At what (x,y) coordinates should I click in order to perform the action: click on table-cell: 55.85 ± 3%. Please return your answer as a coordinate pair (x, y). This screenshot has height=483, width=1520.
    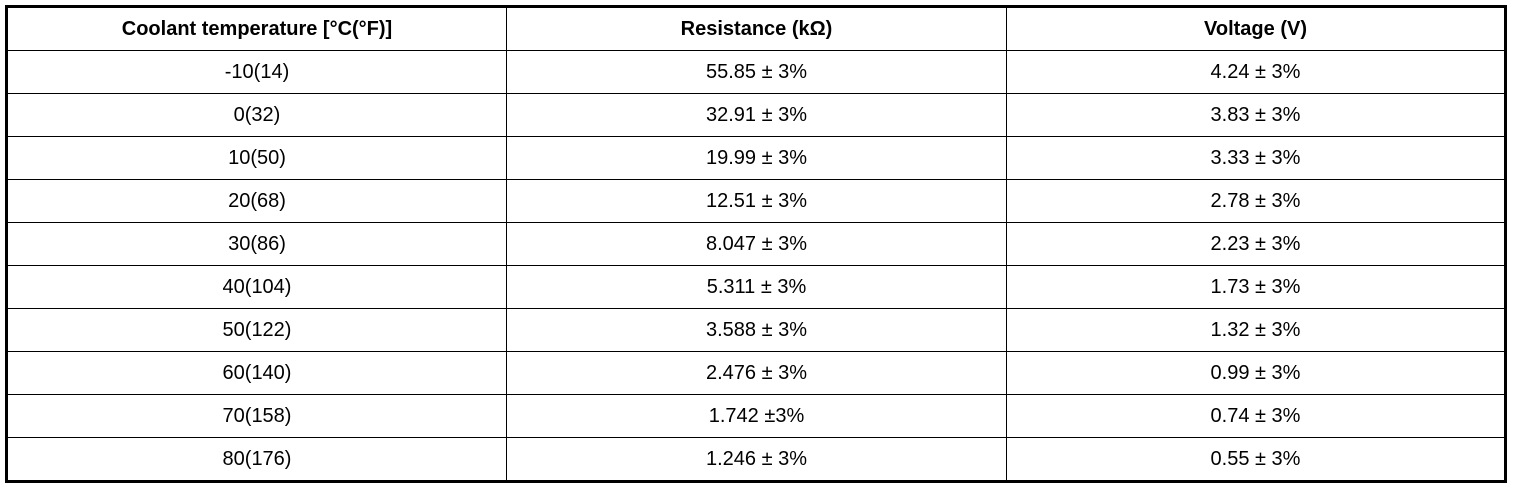
    Looking at the image, I should click on (756, 72).